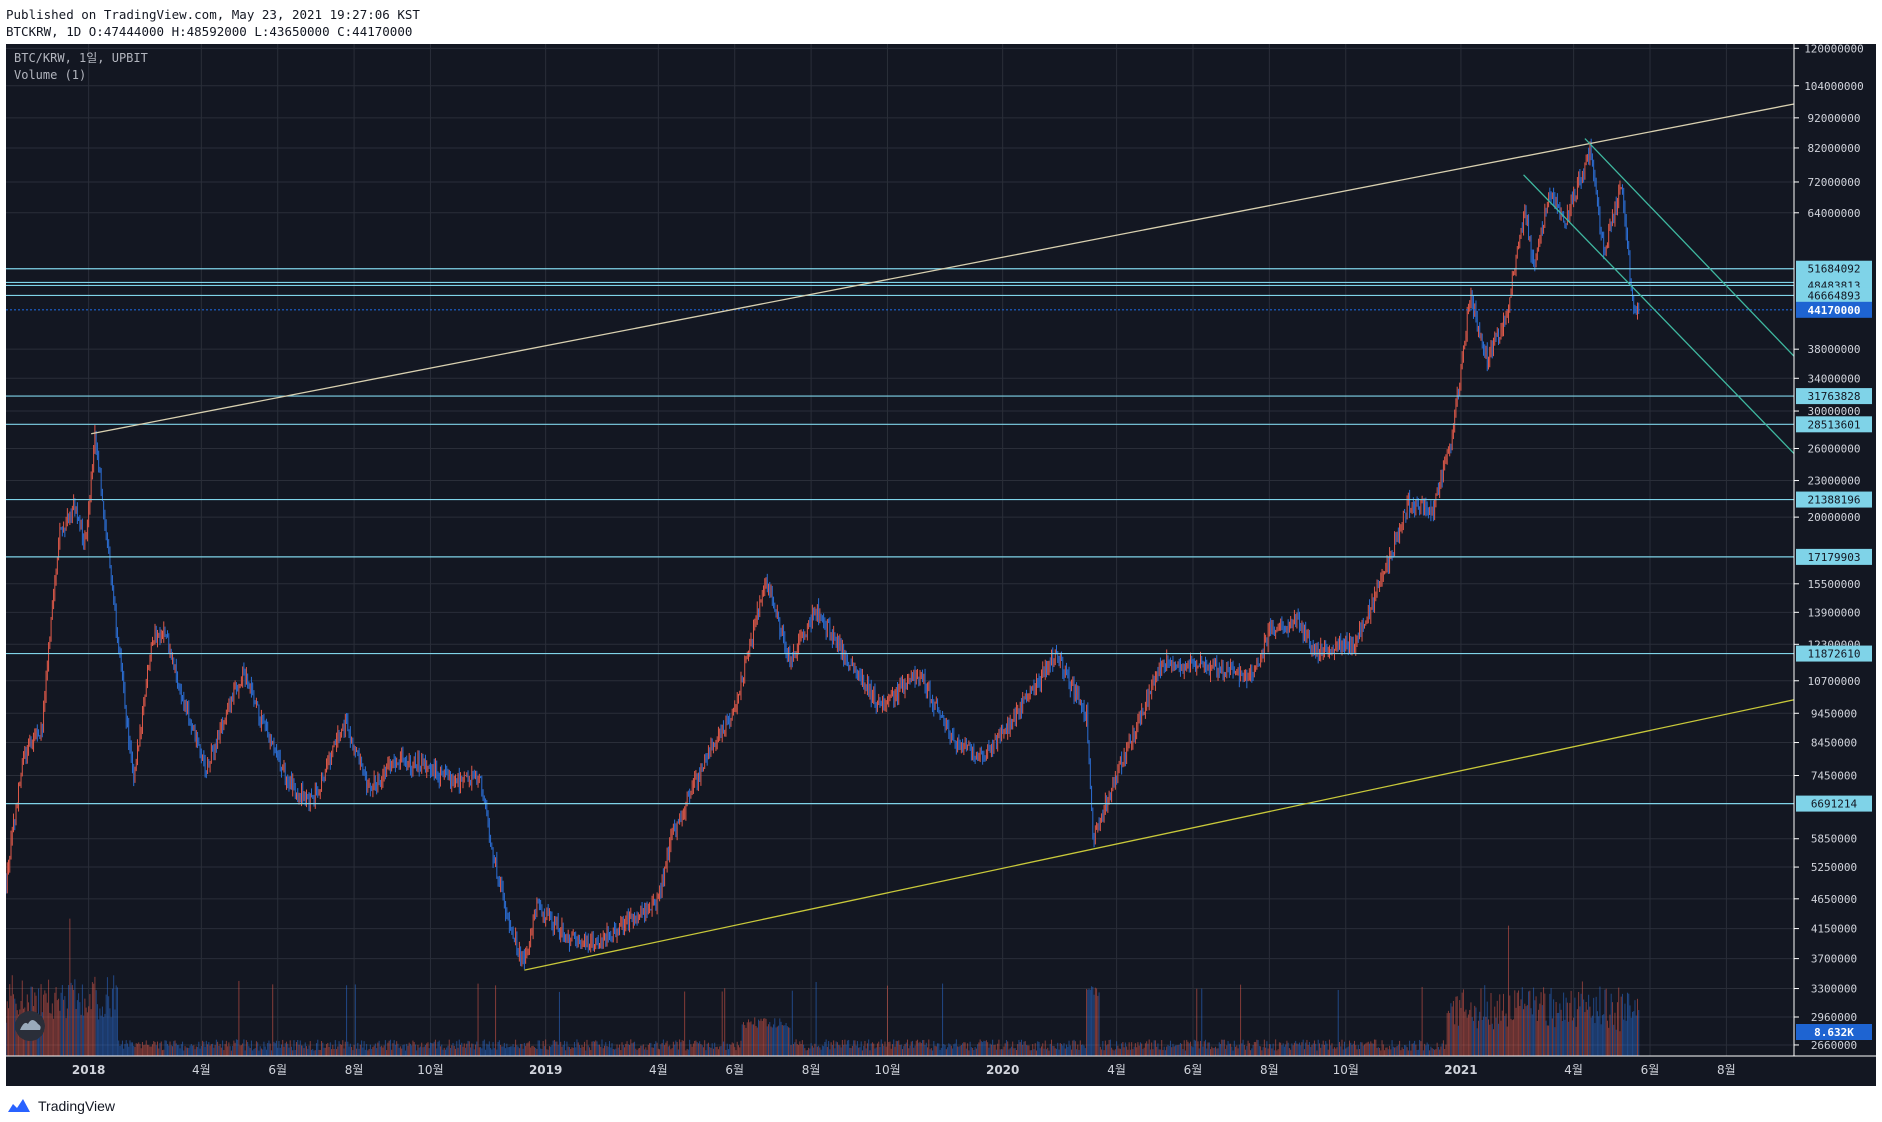  What do you see at coordinates (1834, 681) in the screenshot?
I see `price-tick-label: 10700000` at bounding box center [1834, 681].